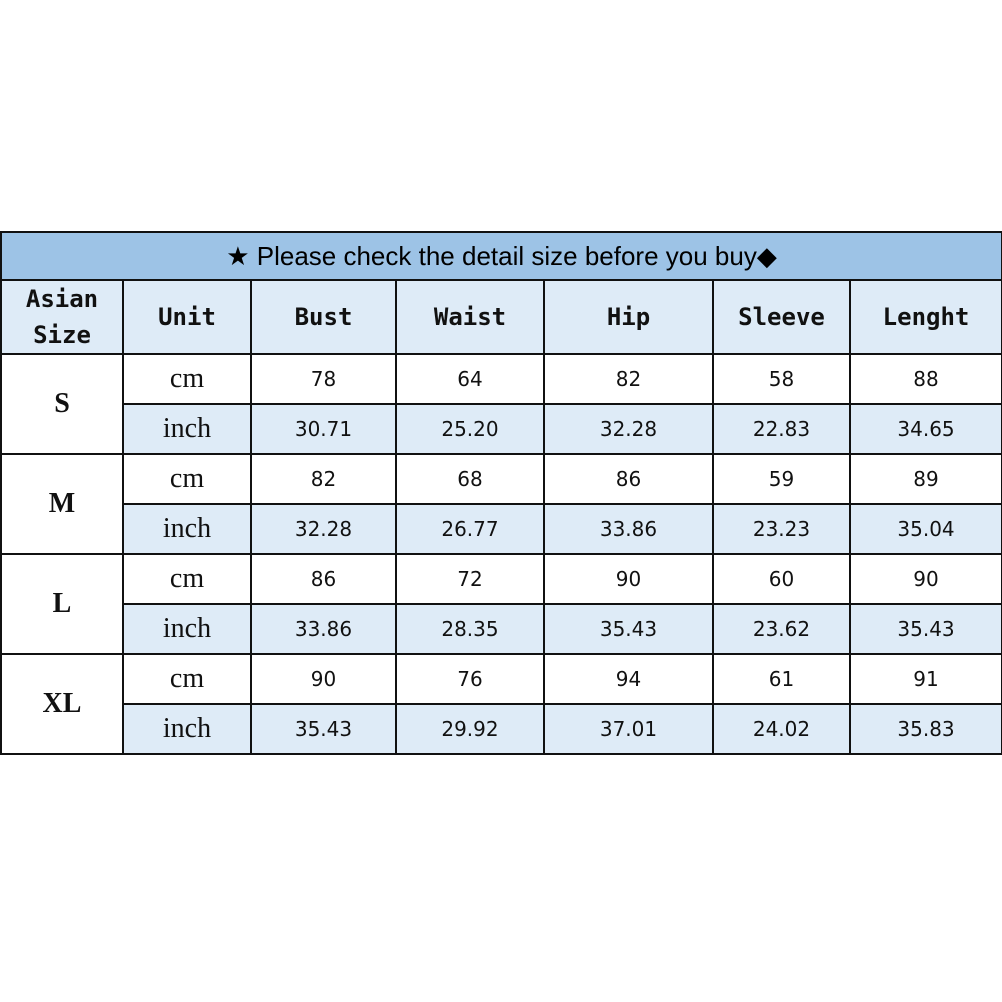 The height and width of the screenshot is (1002, 1002). Describe the element at coordinates (925, 629) in the screenshot. I see `length-value: 35.43` at that location.